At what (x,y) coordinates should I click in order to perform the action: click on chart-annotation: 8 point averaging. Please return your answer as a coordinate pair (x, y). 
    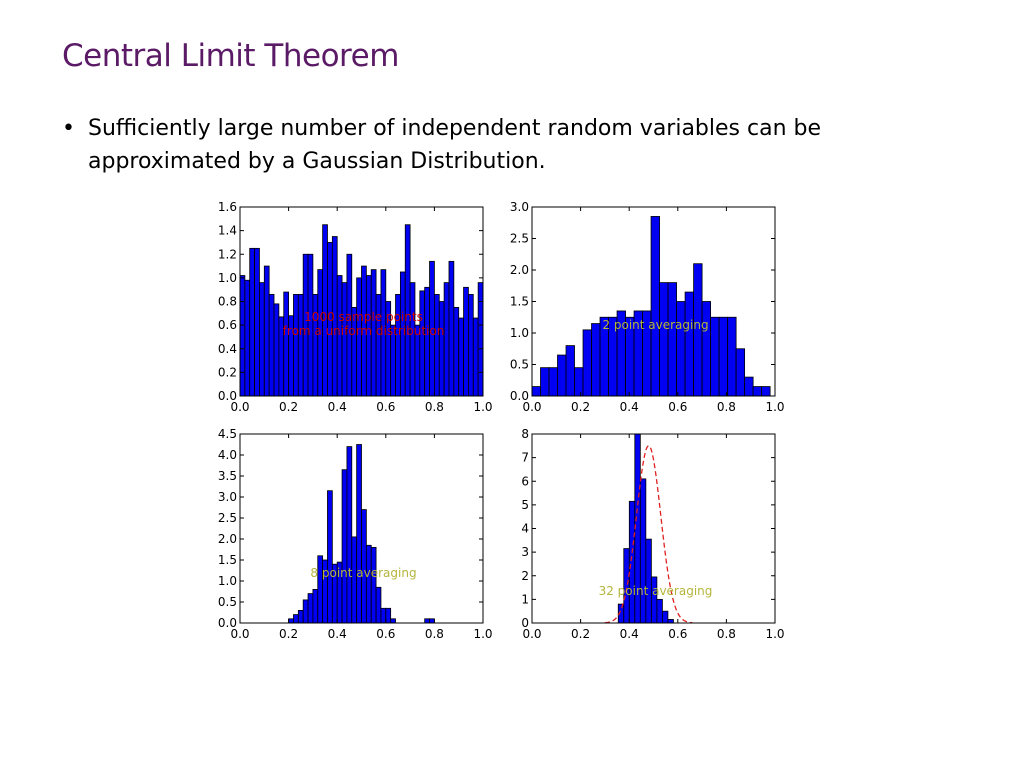
    Looking at the image, I should click on (363, 573).